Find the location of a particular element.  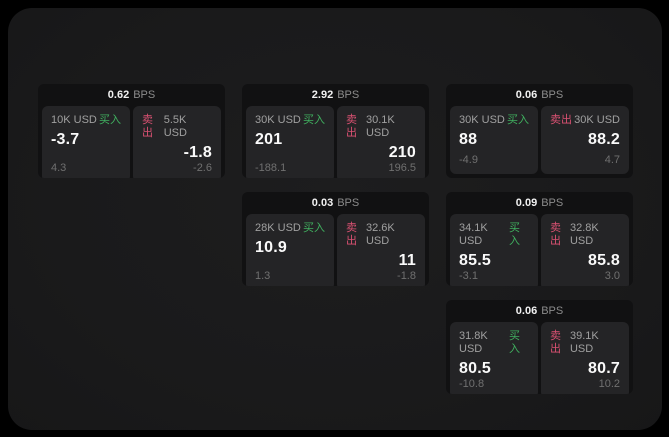

quote-card: 0.09 BPS 34.1K USD 买入 85.5 -3.1 卖出 is located at coordinates (539, 239).